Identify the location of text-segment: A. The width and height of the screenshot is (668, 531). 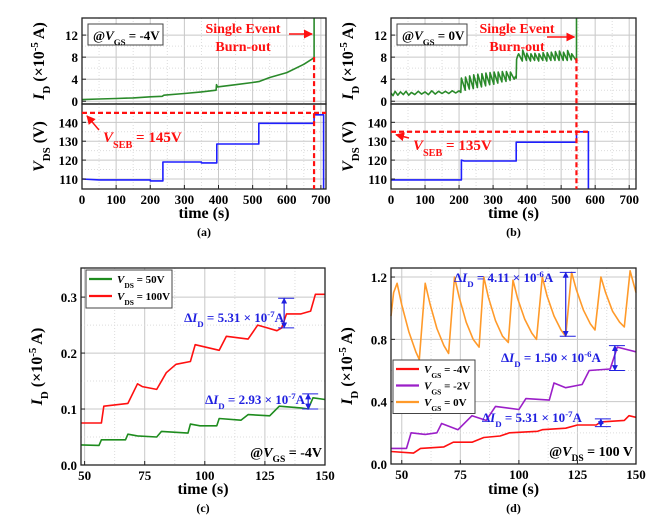
(280, 317).